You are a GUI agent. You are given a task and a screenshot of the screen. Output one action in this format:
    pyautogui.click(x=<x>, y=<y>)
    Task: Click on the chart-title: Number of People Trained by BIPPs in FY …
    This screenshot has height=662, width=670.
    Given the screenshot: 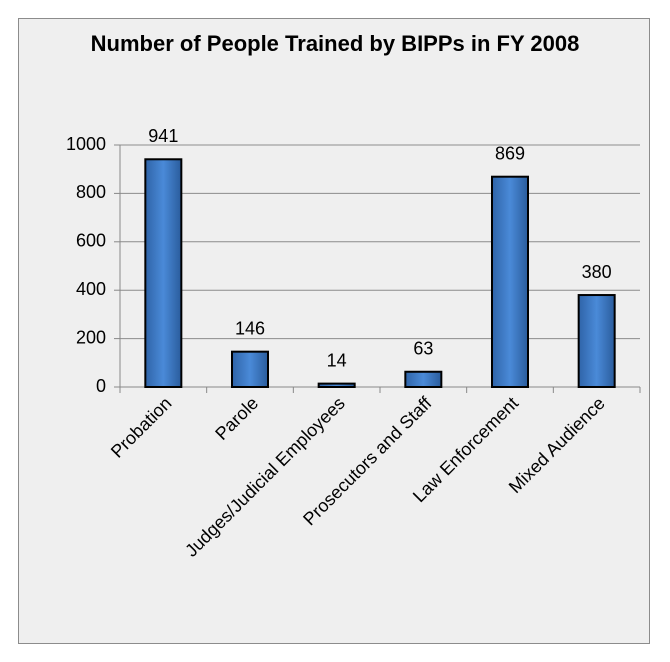 What is the action you would take?
    pyautogui.click(x=335, y=43)
    